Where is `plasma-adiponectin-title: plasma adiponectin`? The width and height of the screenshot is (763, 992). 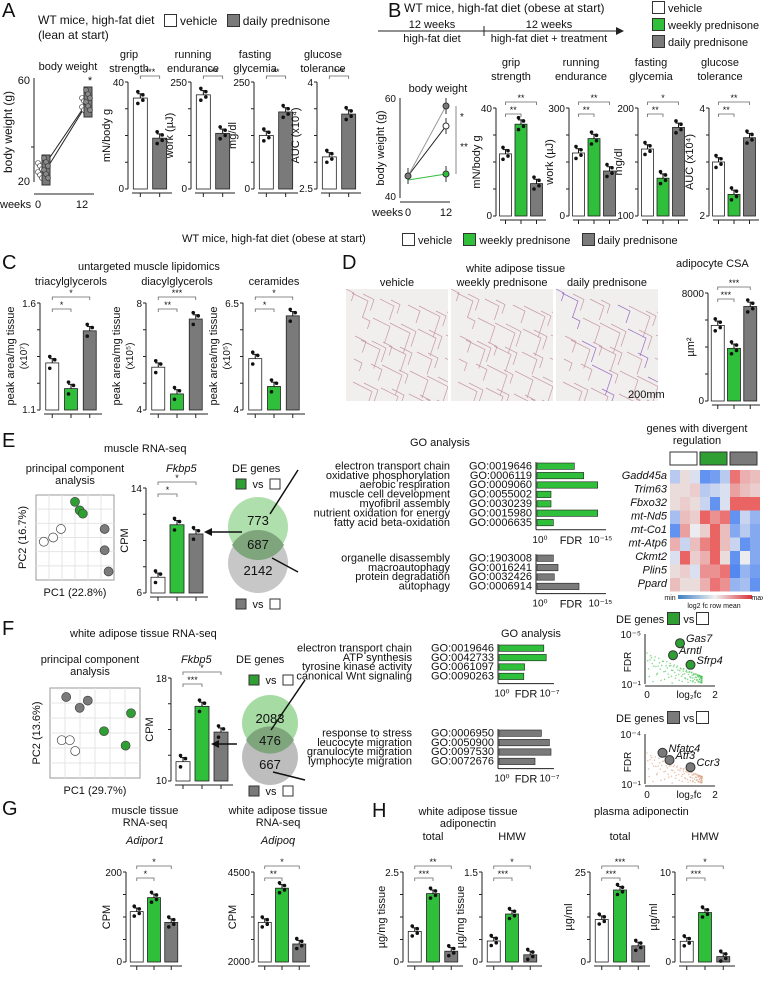 plasma-adiponectin-title: plasma adiponectin is located at coordinates (641, 812).